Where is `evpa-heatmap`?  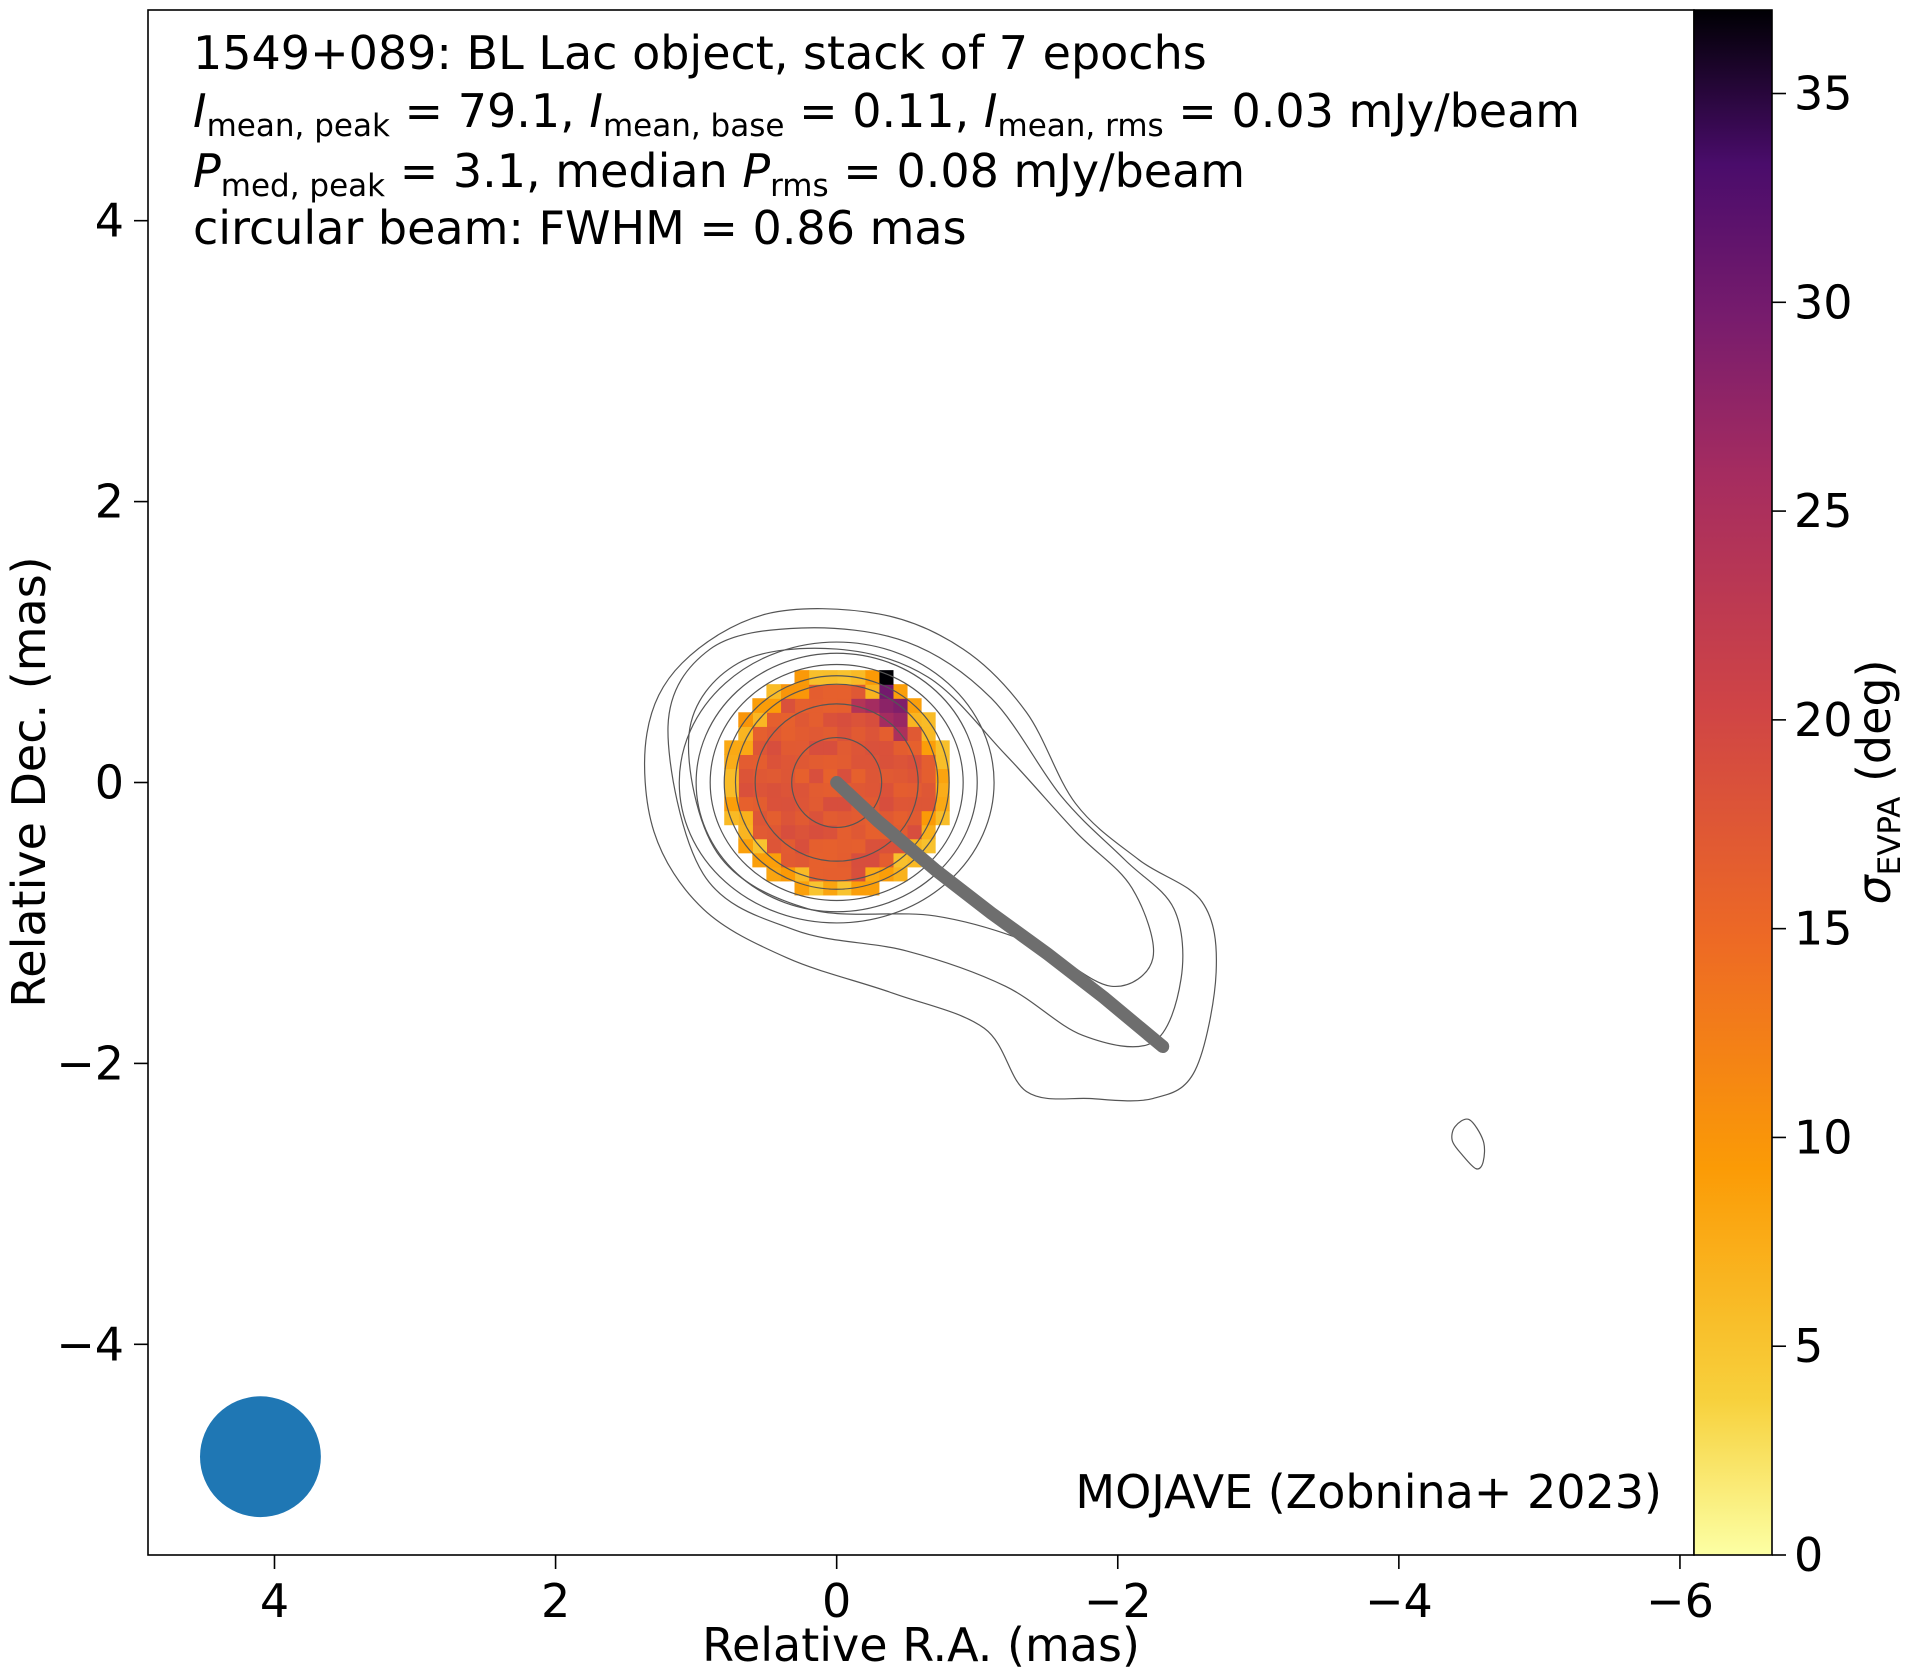
evpa-heatmap is located at coordinates (837, 783).